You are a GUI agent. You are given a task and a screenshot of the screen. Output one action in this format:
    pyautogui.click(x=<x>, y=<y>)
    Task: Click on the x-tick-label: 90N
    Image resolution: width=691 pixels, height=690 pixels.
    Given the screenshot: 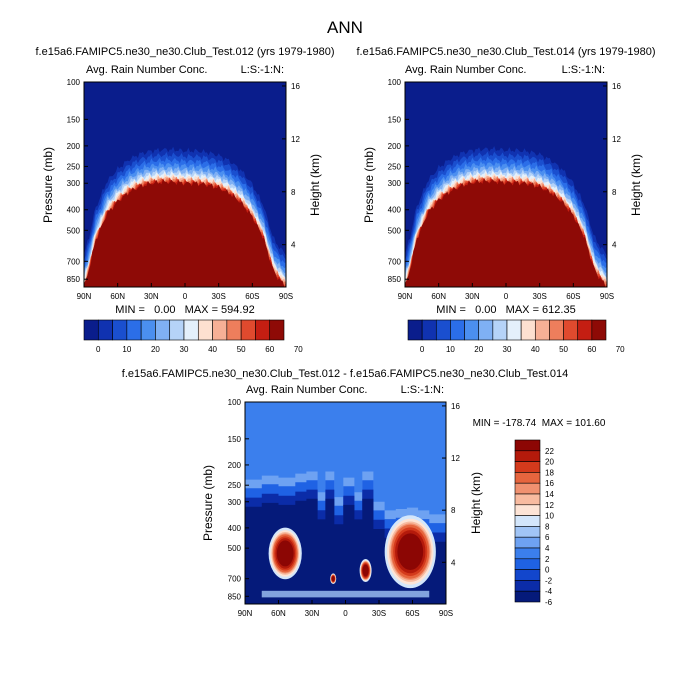 What is the action you would take?
    pyautogui.click(x=245, y=613)
    